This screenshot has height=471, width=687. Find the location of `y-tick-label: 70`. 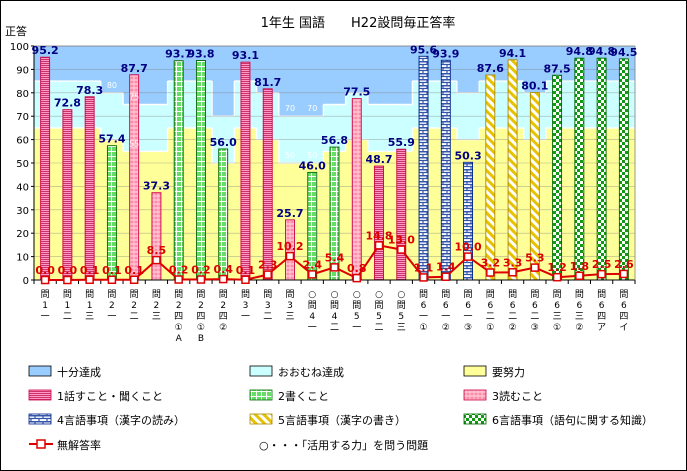

y-tick-label: 70 is located at coordinates (22, 117).